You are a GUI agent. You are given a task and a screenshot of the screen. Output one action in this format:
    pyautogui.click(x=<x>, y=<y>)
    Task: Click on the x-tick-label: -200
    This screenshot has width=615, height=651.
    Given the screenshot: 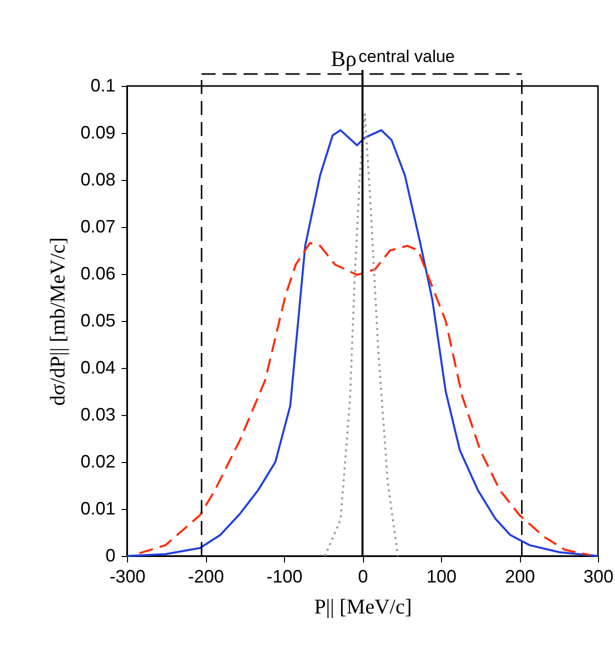 What is the action you would take?
    pyautogui.click(x=206, y=576)
    